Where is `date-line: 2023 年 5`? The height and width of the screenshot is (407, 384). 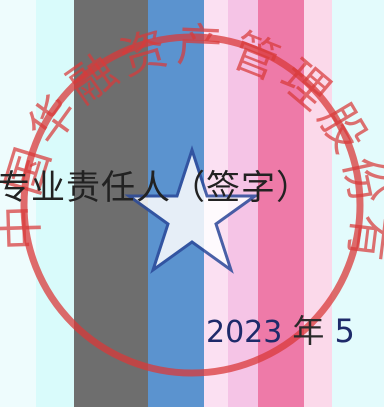
date-line: 2023 年 5 is located at coordinates (280, 329).